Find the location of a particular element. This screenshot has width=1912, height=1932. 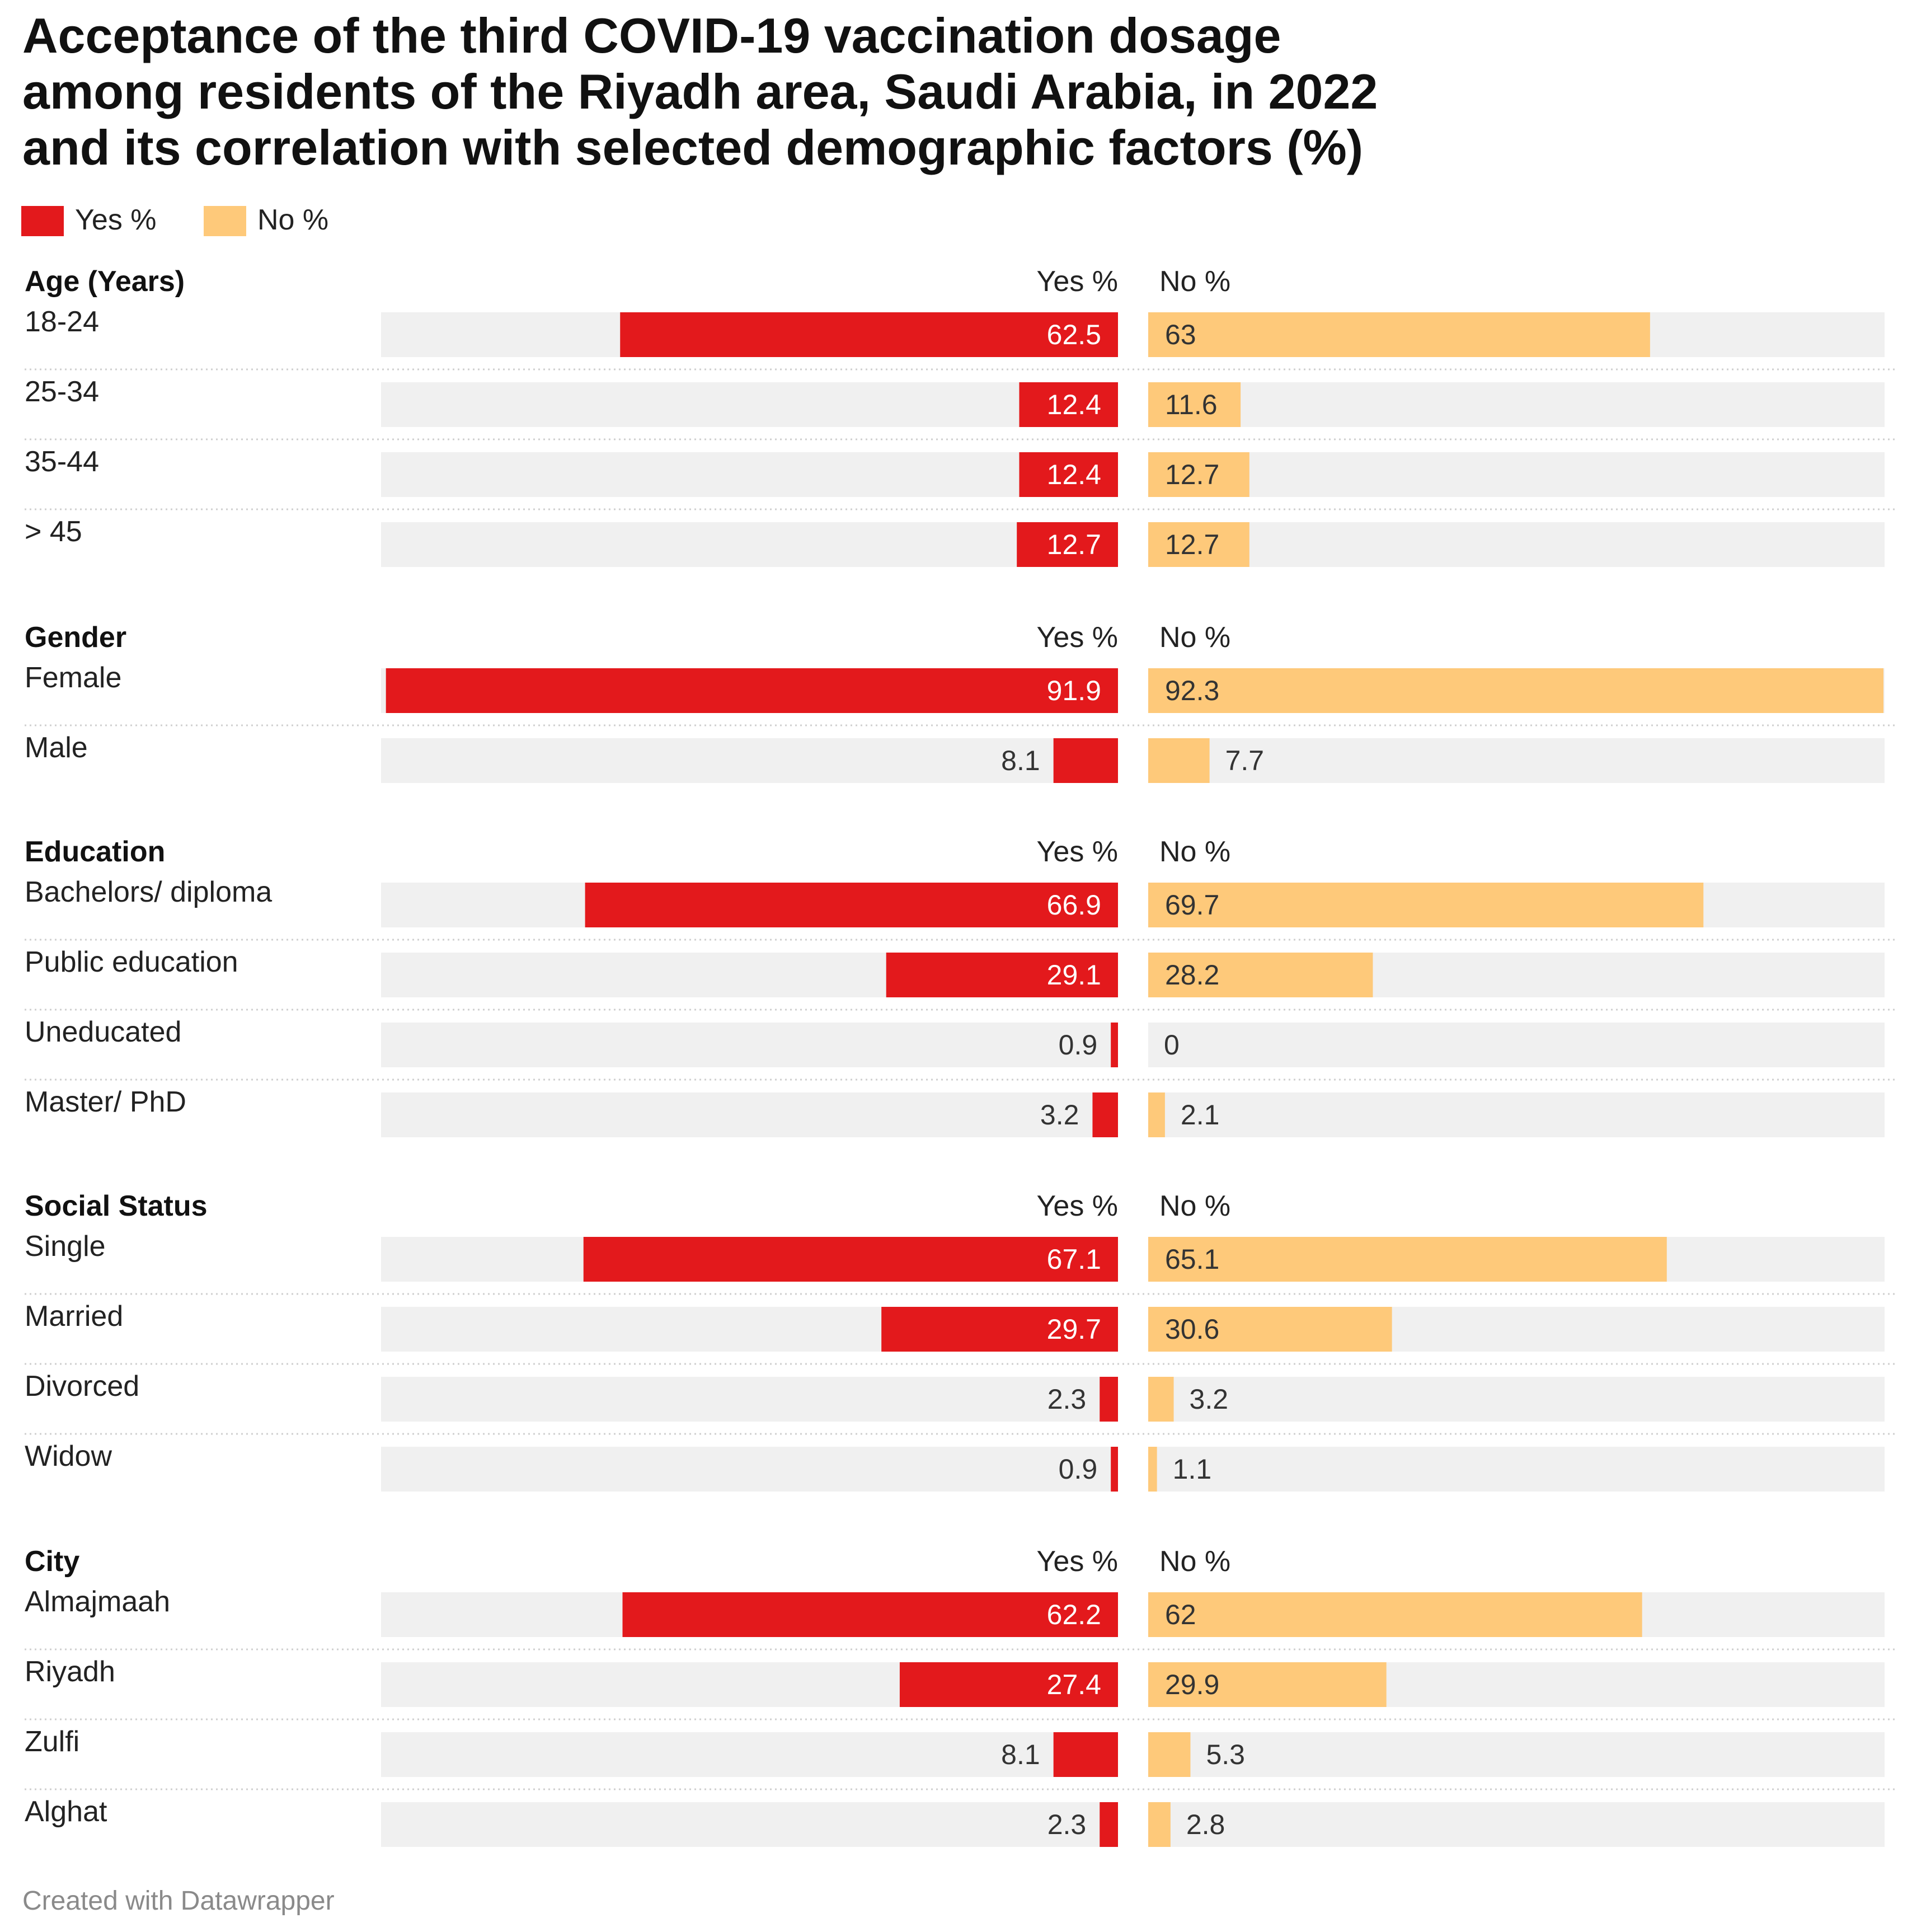

table-row: Almajmaah 62.2 62 is located at coordinates (960, 1618).